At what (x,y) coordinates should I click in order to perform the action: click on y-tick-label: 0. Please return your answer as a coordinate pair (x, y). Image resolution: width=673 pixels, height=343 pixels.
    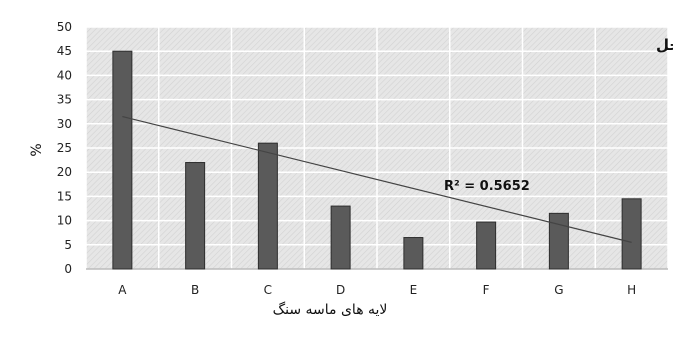
    Looking at the image, I should click on (68, 269).